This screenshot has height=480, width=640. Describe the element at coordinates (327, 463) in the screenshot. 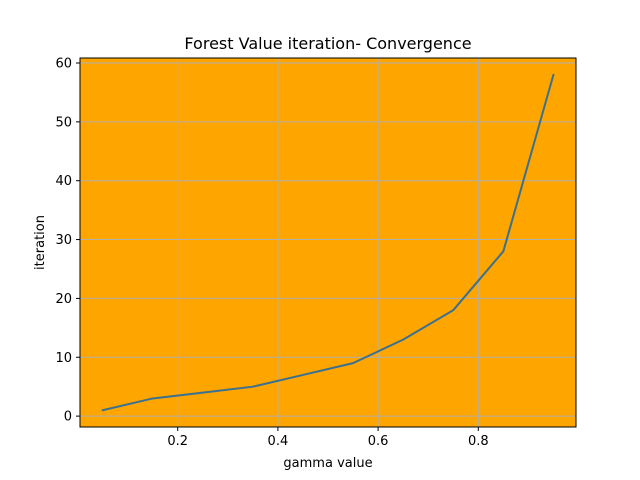

I see `x-axis-label: gamma value` at that location.